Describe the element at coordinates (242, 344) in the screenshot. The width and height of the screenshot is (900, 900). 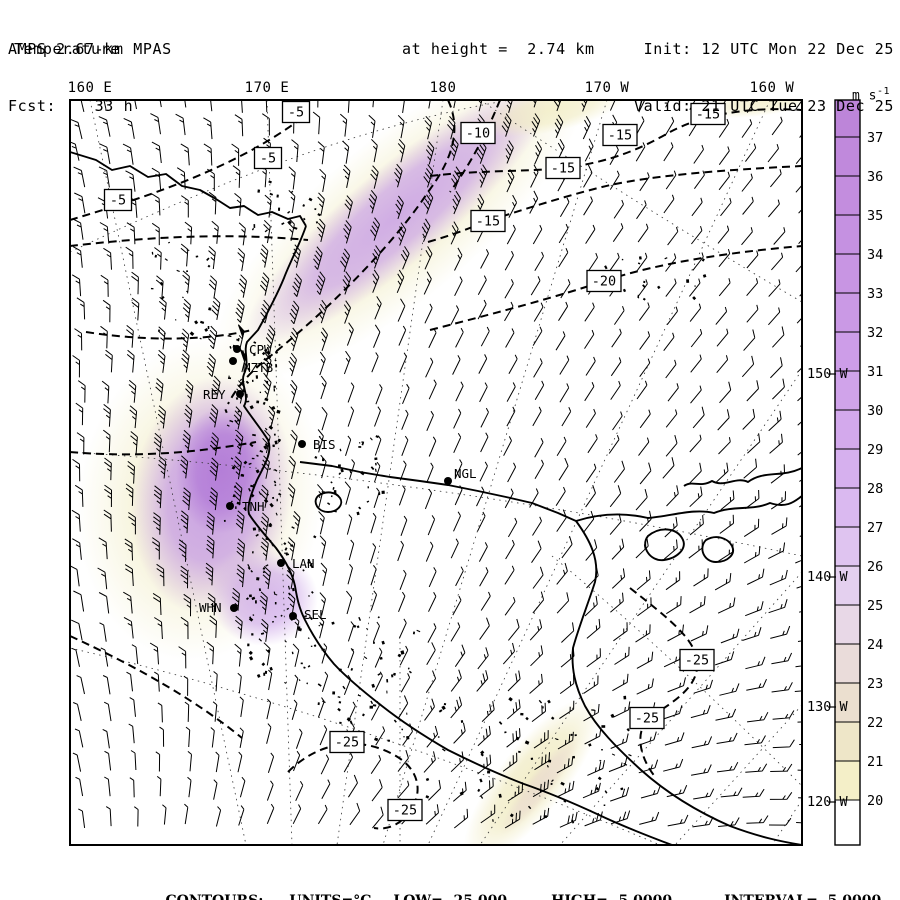
I see `wind-barb-pennants` at that location.